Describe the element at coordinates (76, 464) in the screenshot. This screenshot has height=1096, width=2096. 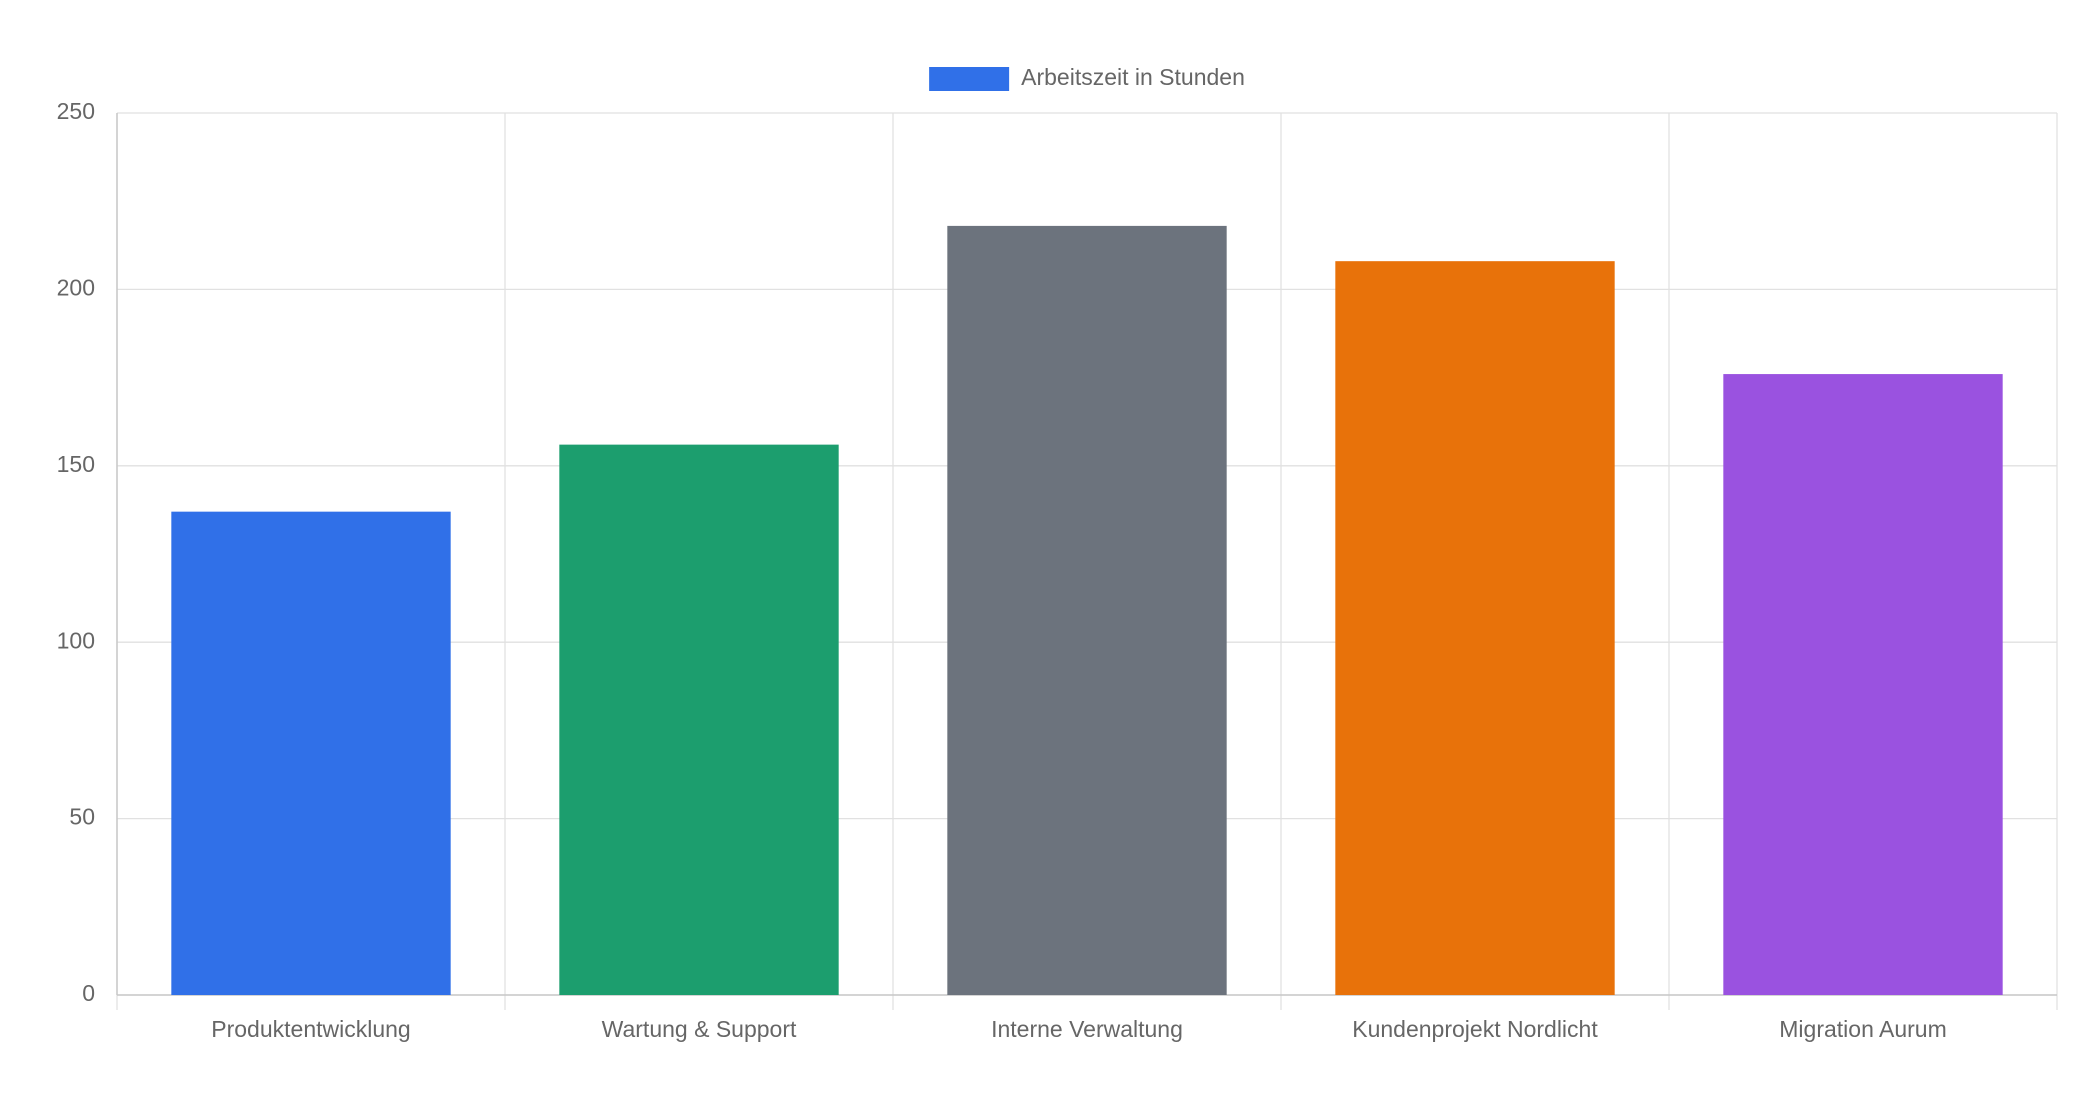
I see `y-tick-label: 150` at that location.